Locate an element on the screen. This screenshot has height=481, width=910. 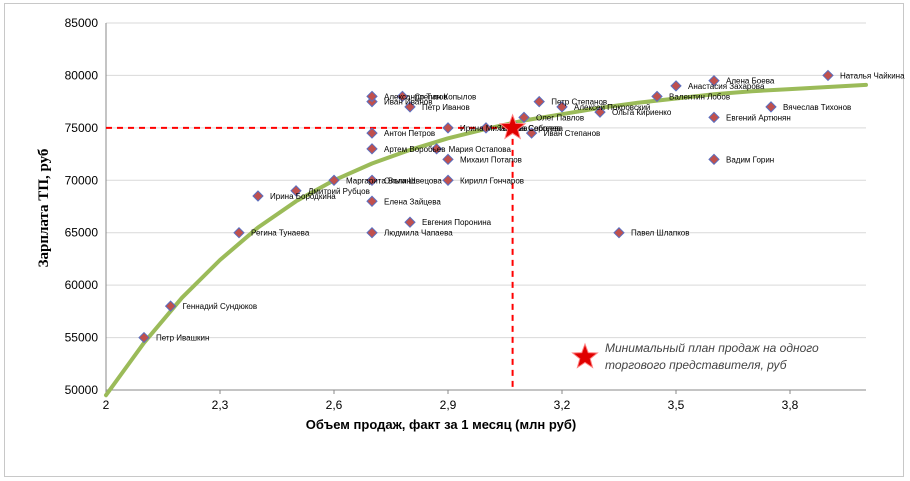
legend-label-line-1: Минимальный план продаж на одного is located at coordinates (712, 348).